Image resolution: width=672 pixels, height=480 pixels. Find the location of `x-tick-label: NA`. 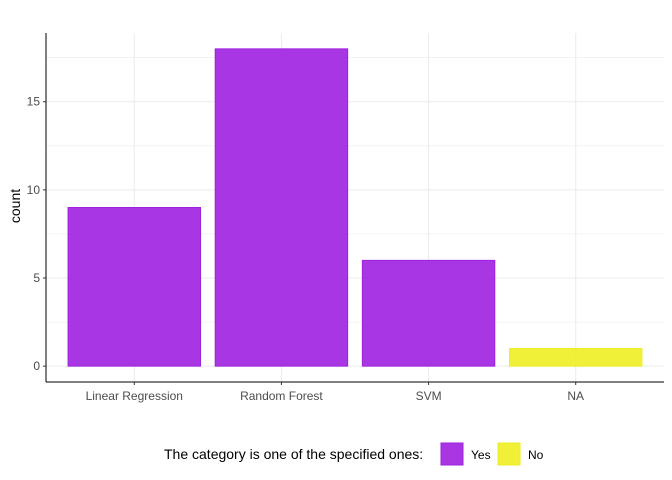

x-tick-label: NA is located at coordinates (575, 396).